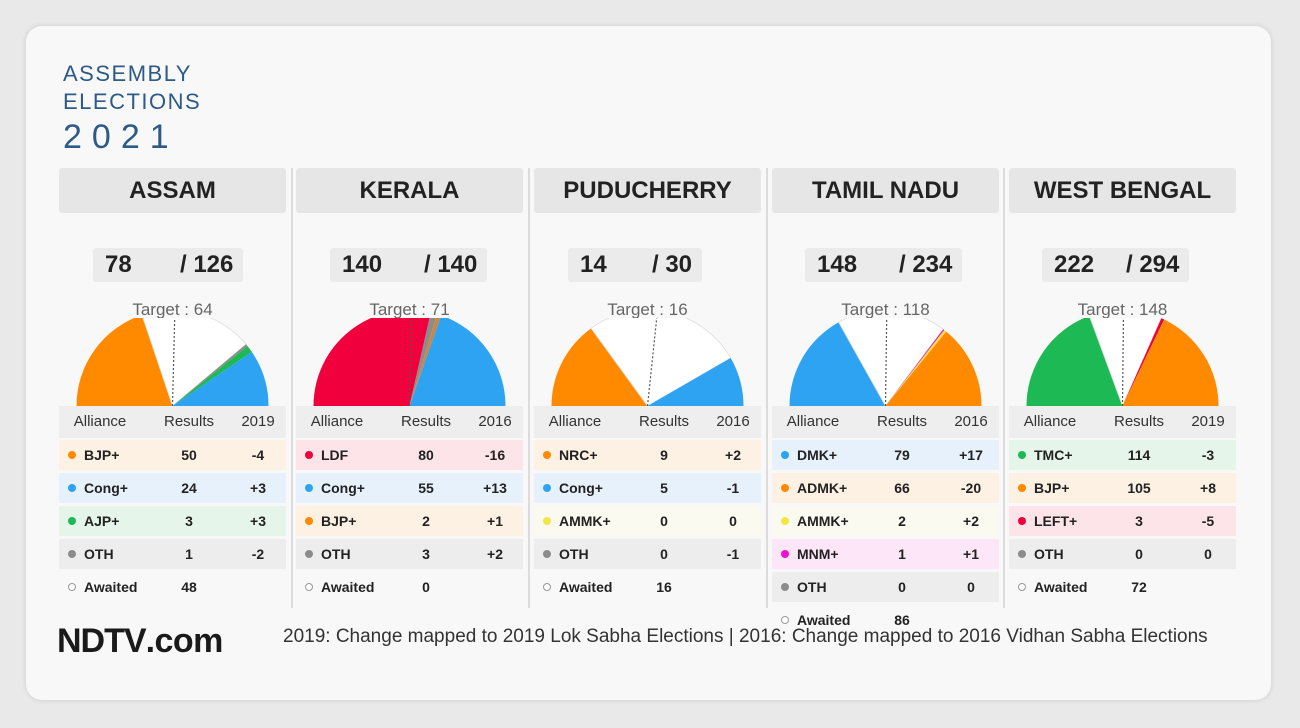  I want to click on seats-declared: 14, so click(593, 264).